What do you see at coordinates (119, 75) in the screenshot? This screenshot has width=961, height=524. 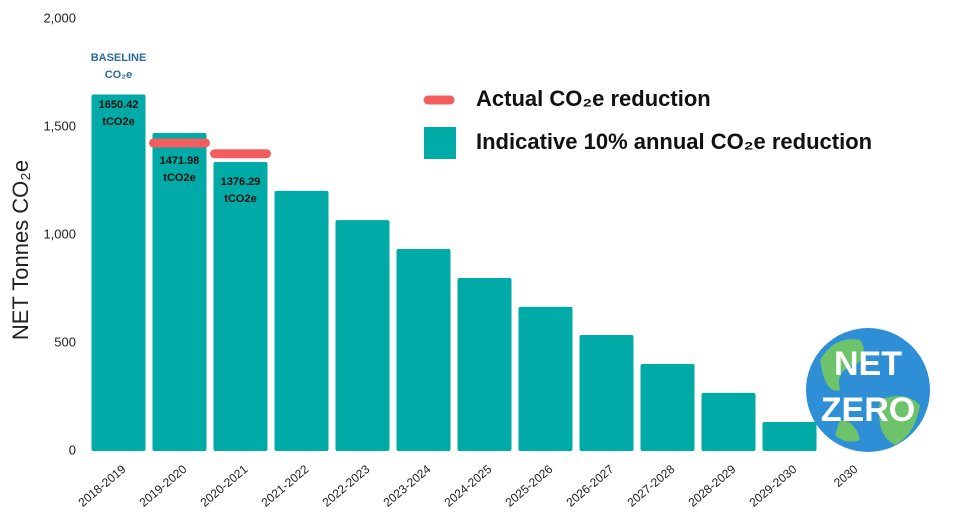 I see `annotation: CO₂e` at bounding box center [119, 75].